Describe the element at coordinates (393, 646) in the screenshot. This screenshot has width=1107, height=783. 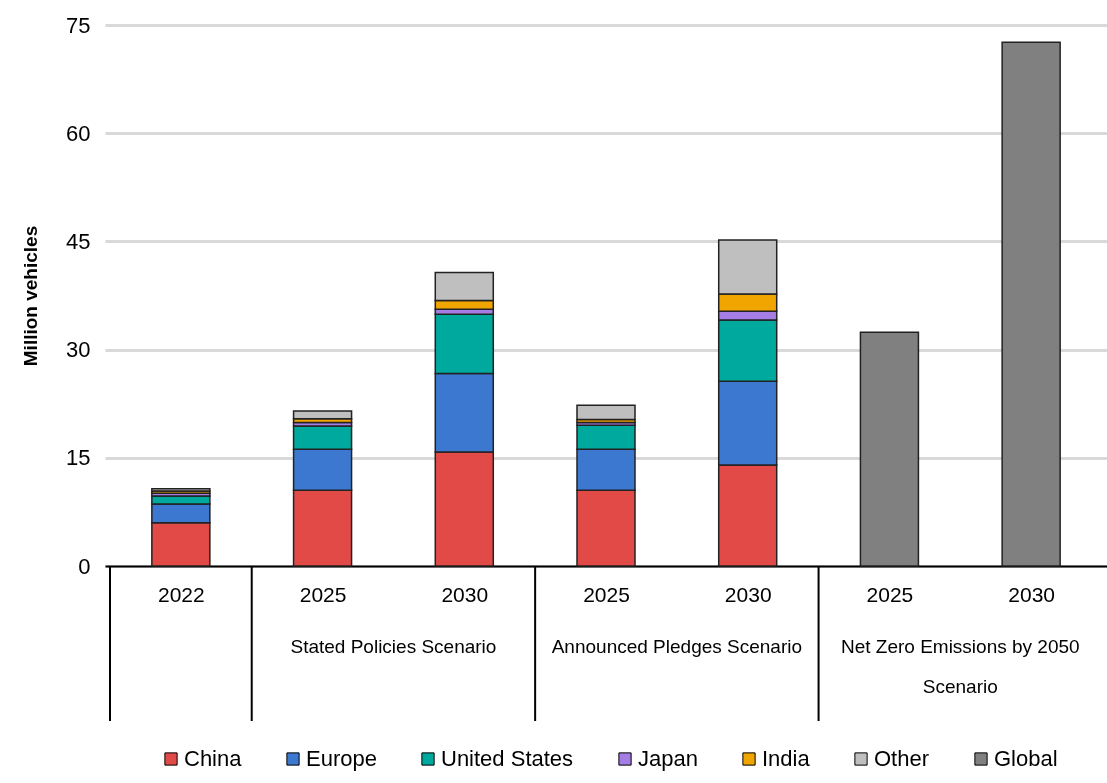
I see `text: Stated Policies Scenario` at that location.